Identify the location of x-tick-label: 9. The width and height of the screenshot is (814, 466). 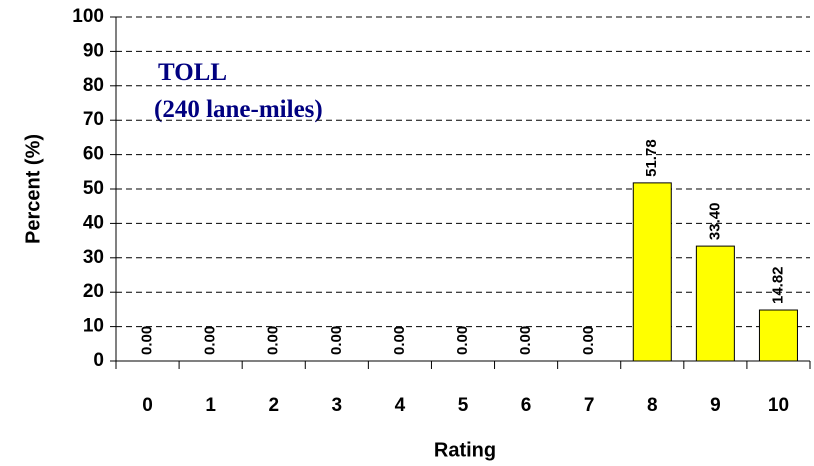
(715, 405).